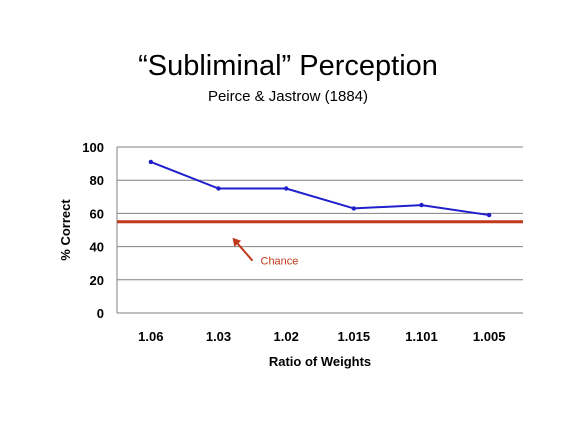 The image size is (576, 432). What do you see at coordinates (218, 336) in the screenshot?
I see `x-tick-label-1: 1.03` at bounding box center [218, 336].